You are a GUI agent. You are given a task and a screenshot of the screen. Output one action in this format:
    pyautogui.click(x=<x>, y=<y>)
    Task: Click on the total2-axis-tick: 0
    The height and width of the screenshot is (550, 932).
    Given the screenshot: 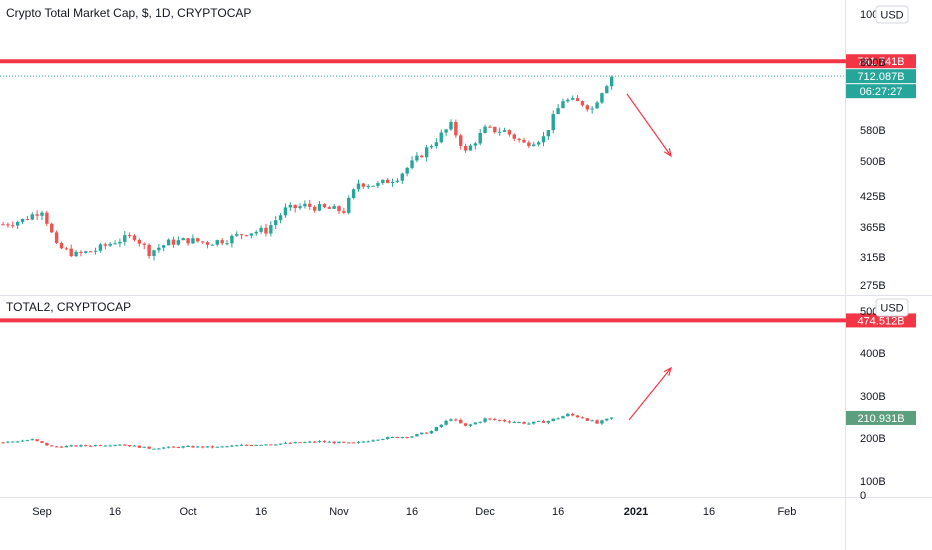 What is the action you would take?
    pyautogui.click(x=863, y=496)
    